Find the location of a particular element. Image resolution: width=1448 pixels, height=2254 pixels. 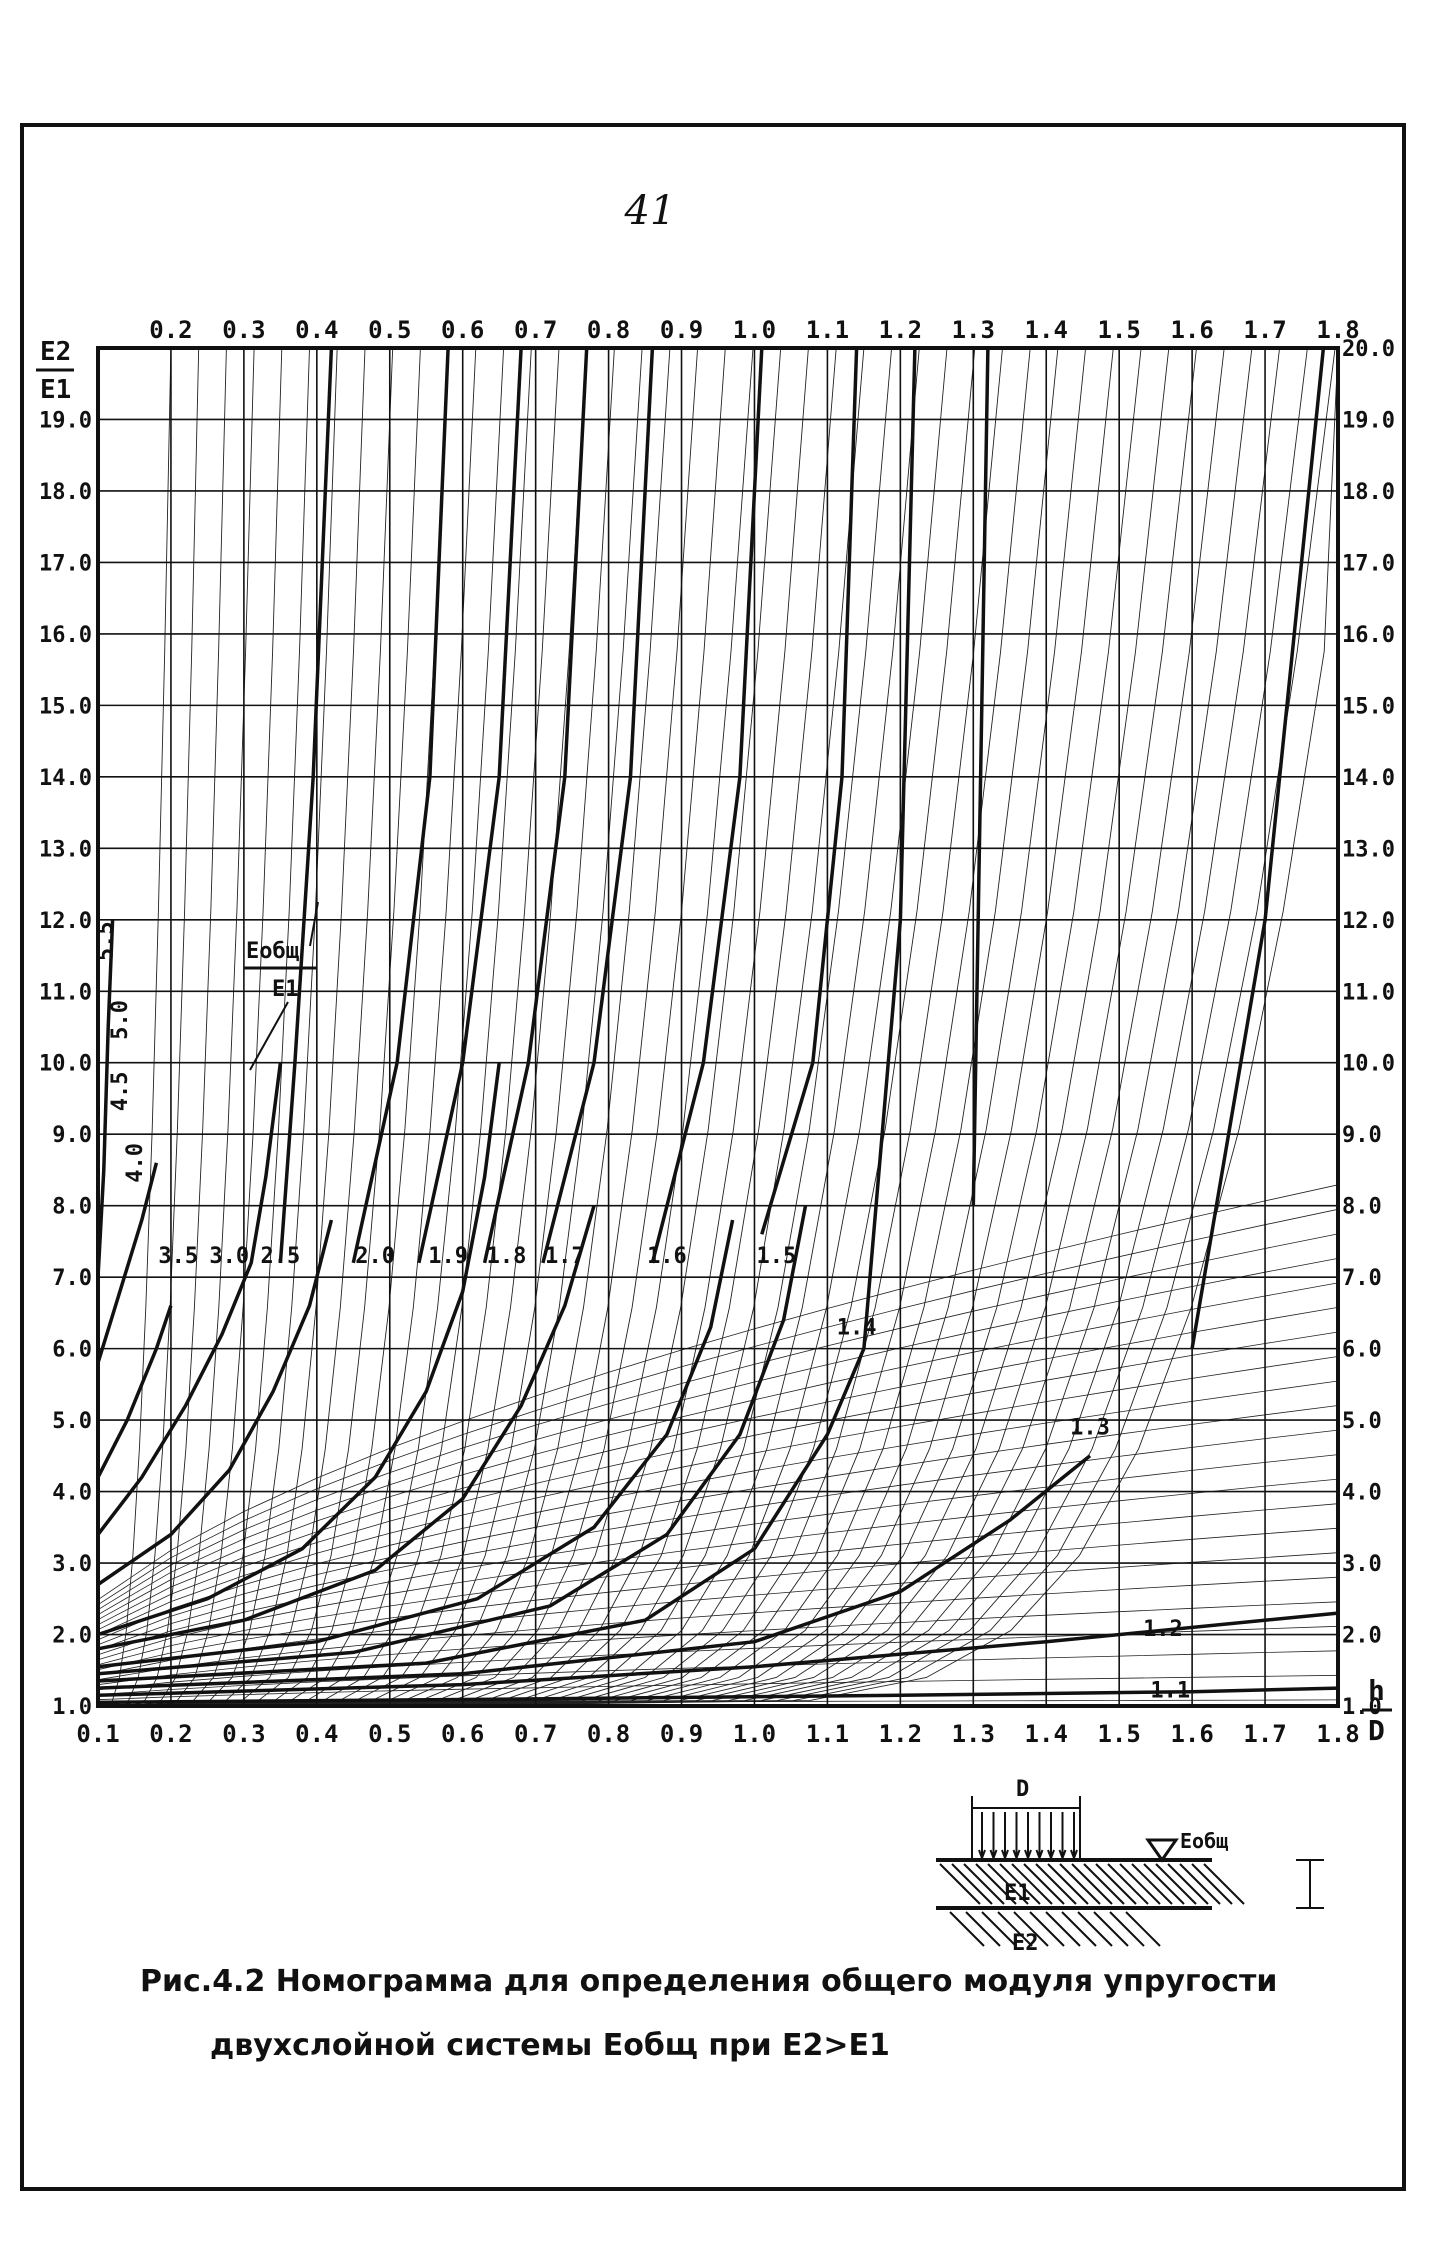

inset-diameter-label: D is located at coordinates (1022, 1789).